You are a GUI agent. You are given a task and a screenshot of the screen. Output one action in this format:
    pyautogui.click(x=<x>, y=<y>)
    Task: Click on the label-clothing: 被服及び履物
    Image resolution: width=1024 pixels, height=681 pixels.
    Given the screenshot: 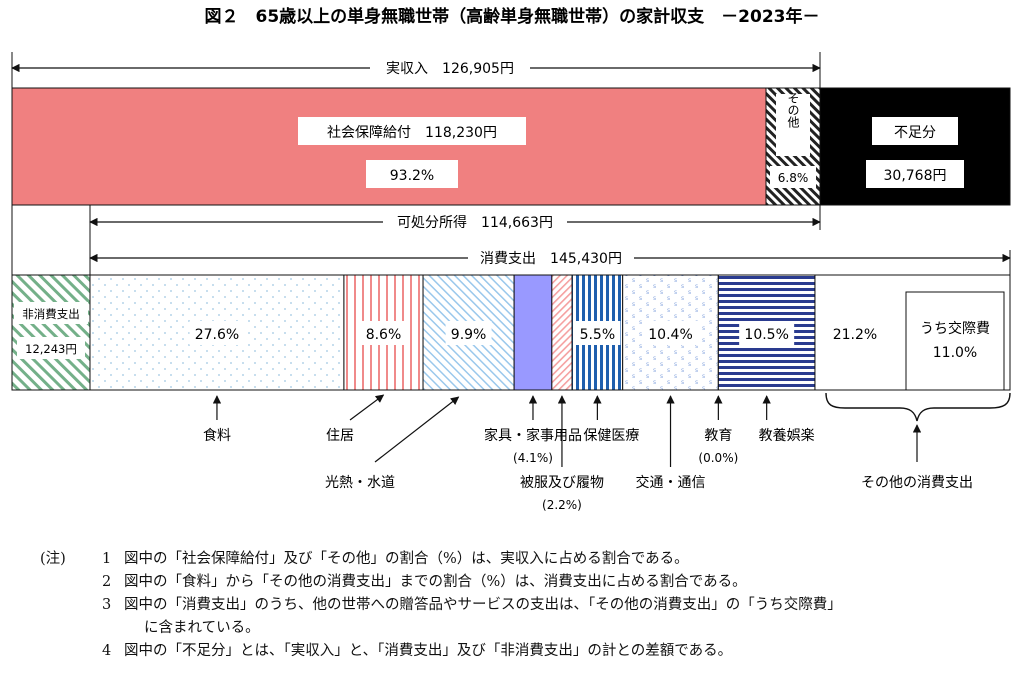 What is the action you would take?
    pyautogui.click(x=562, y=483)
    